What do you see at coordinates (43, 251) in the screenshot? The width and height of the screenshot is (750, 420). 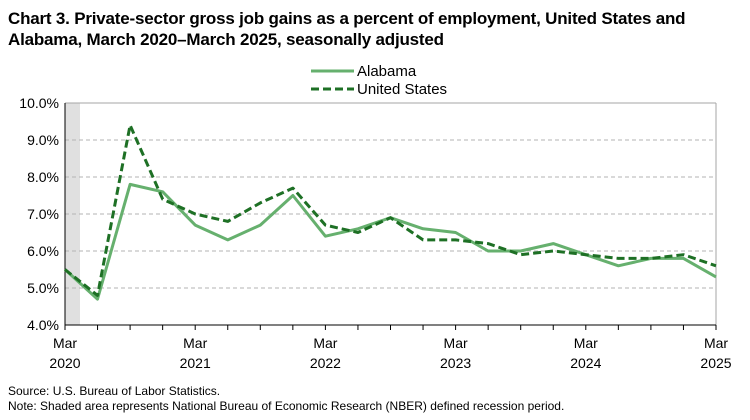 I see `y-tick-label: 6.0%` at bounding box center [43, 251].